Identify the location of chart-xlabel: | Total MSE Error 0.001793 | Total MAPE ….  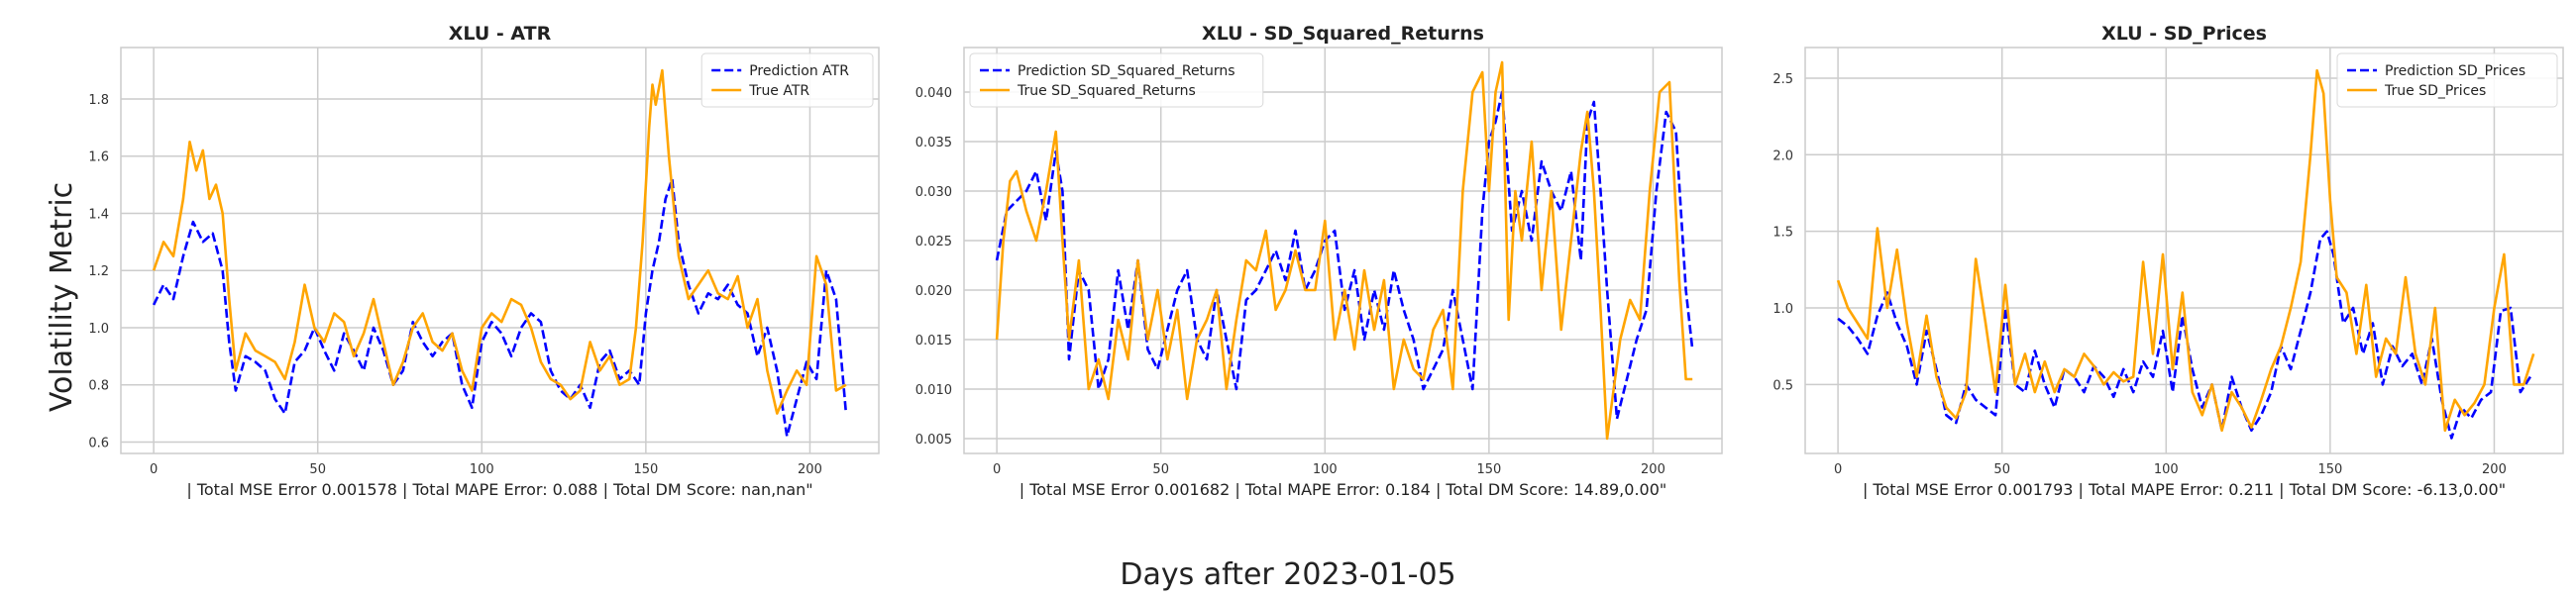
(2185, 489).